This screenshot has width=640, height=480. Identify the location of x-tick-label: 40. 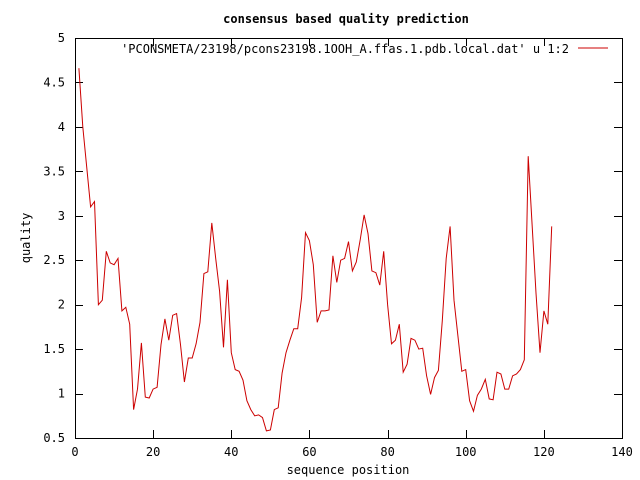
(231, 452).